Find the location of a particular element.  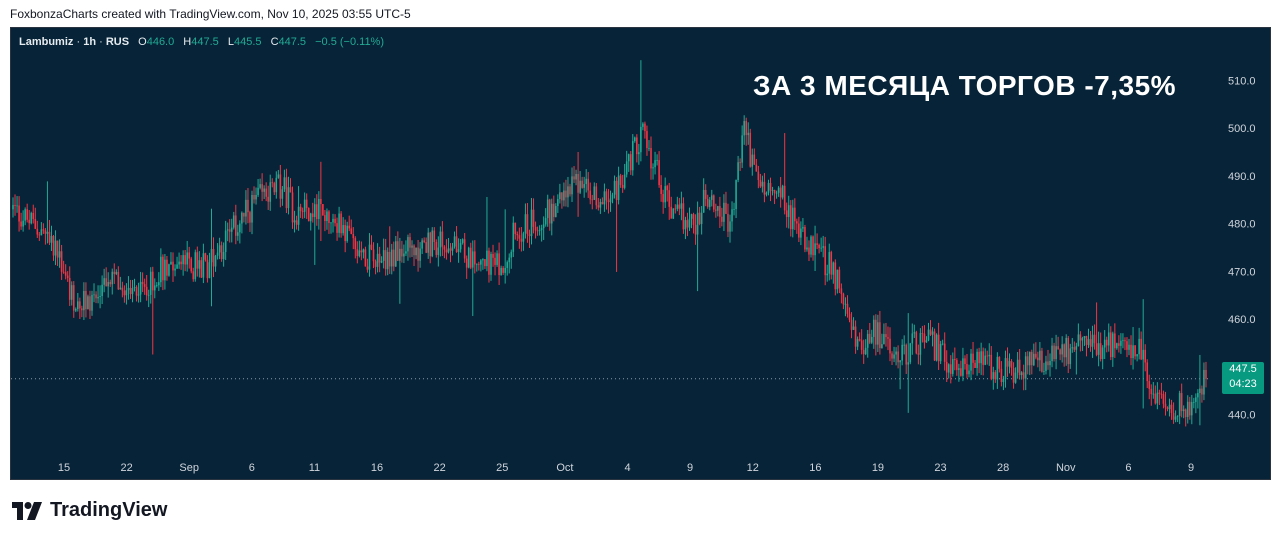

tradingview-logo: TradingView is located at coordinates (89, 510).